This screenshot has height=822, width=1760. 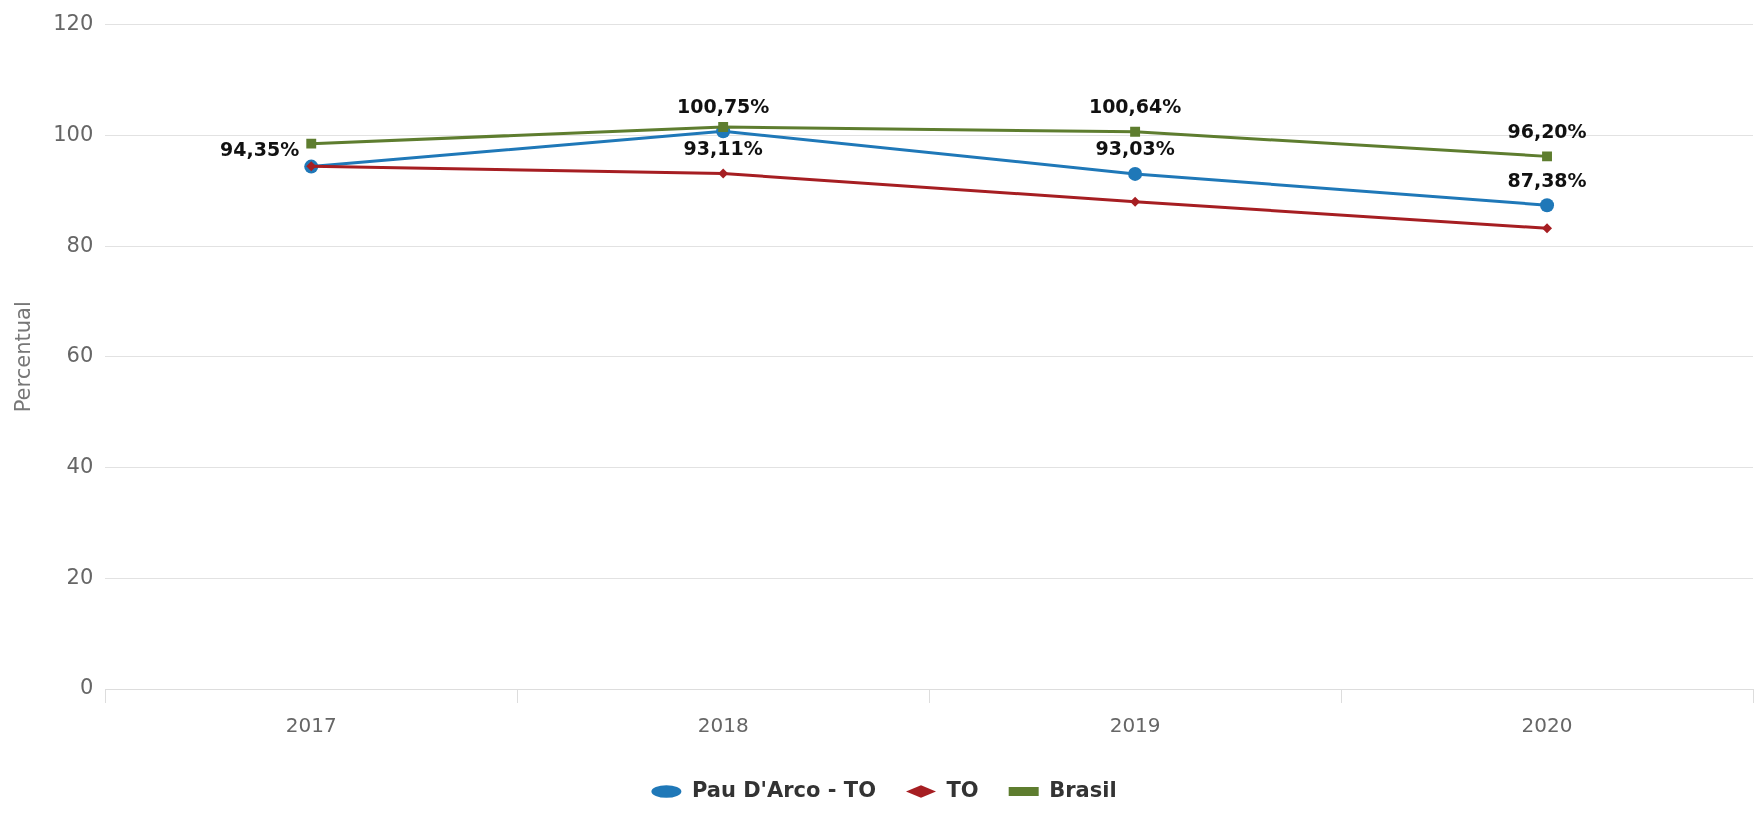 I want to click on x-tick-label: 2017, so click(x=311, y=725).